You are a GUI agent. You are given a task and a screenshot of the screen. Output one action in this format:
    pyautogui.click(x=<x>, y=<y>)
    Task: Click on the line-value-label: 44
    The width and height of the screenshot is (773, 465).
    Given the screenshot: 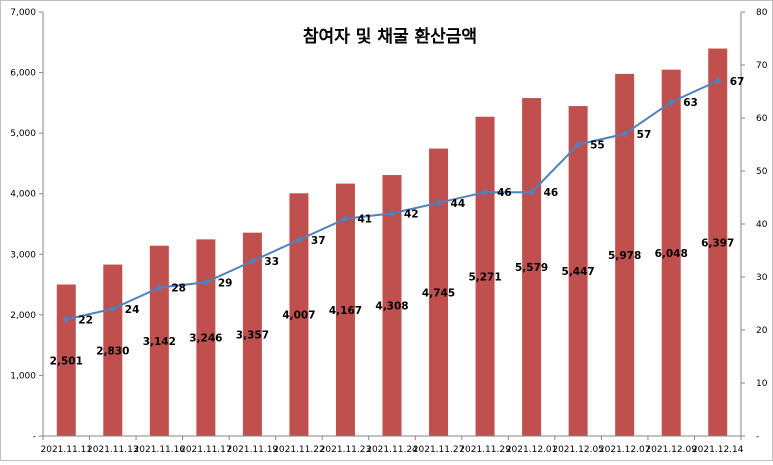 What is the action you would take?
    pyautogui.click(x=458, y=204)
    